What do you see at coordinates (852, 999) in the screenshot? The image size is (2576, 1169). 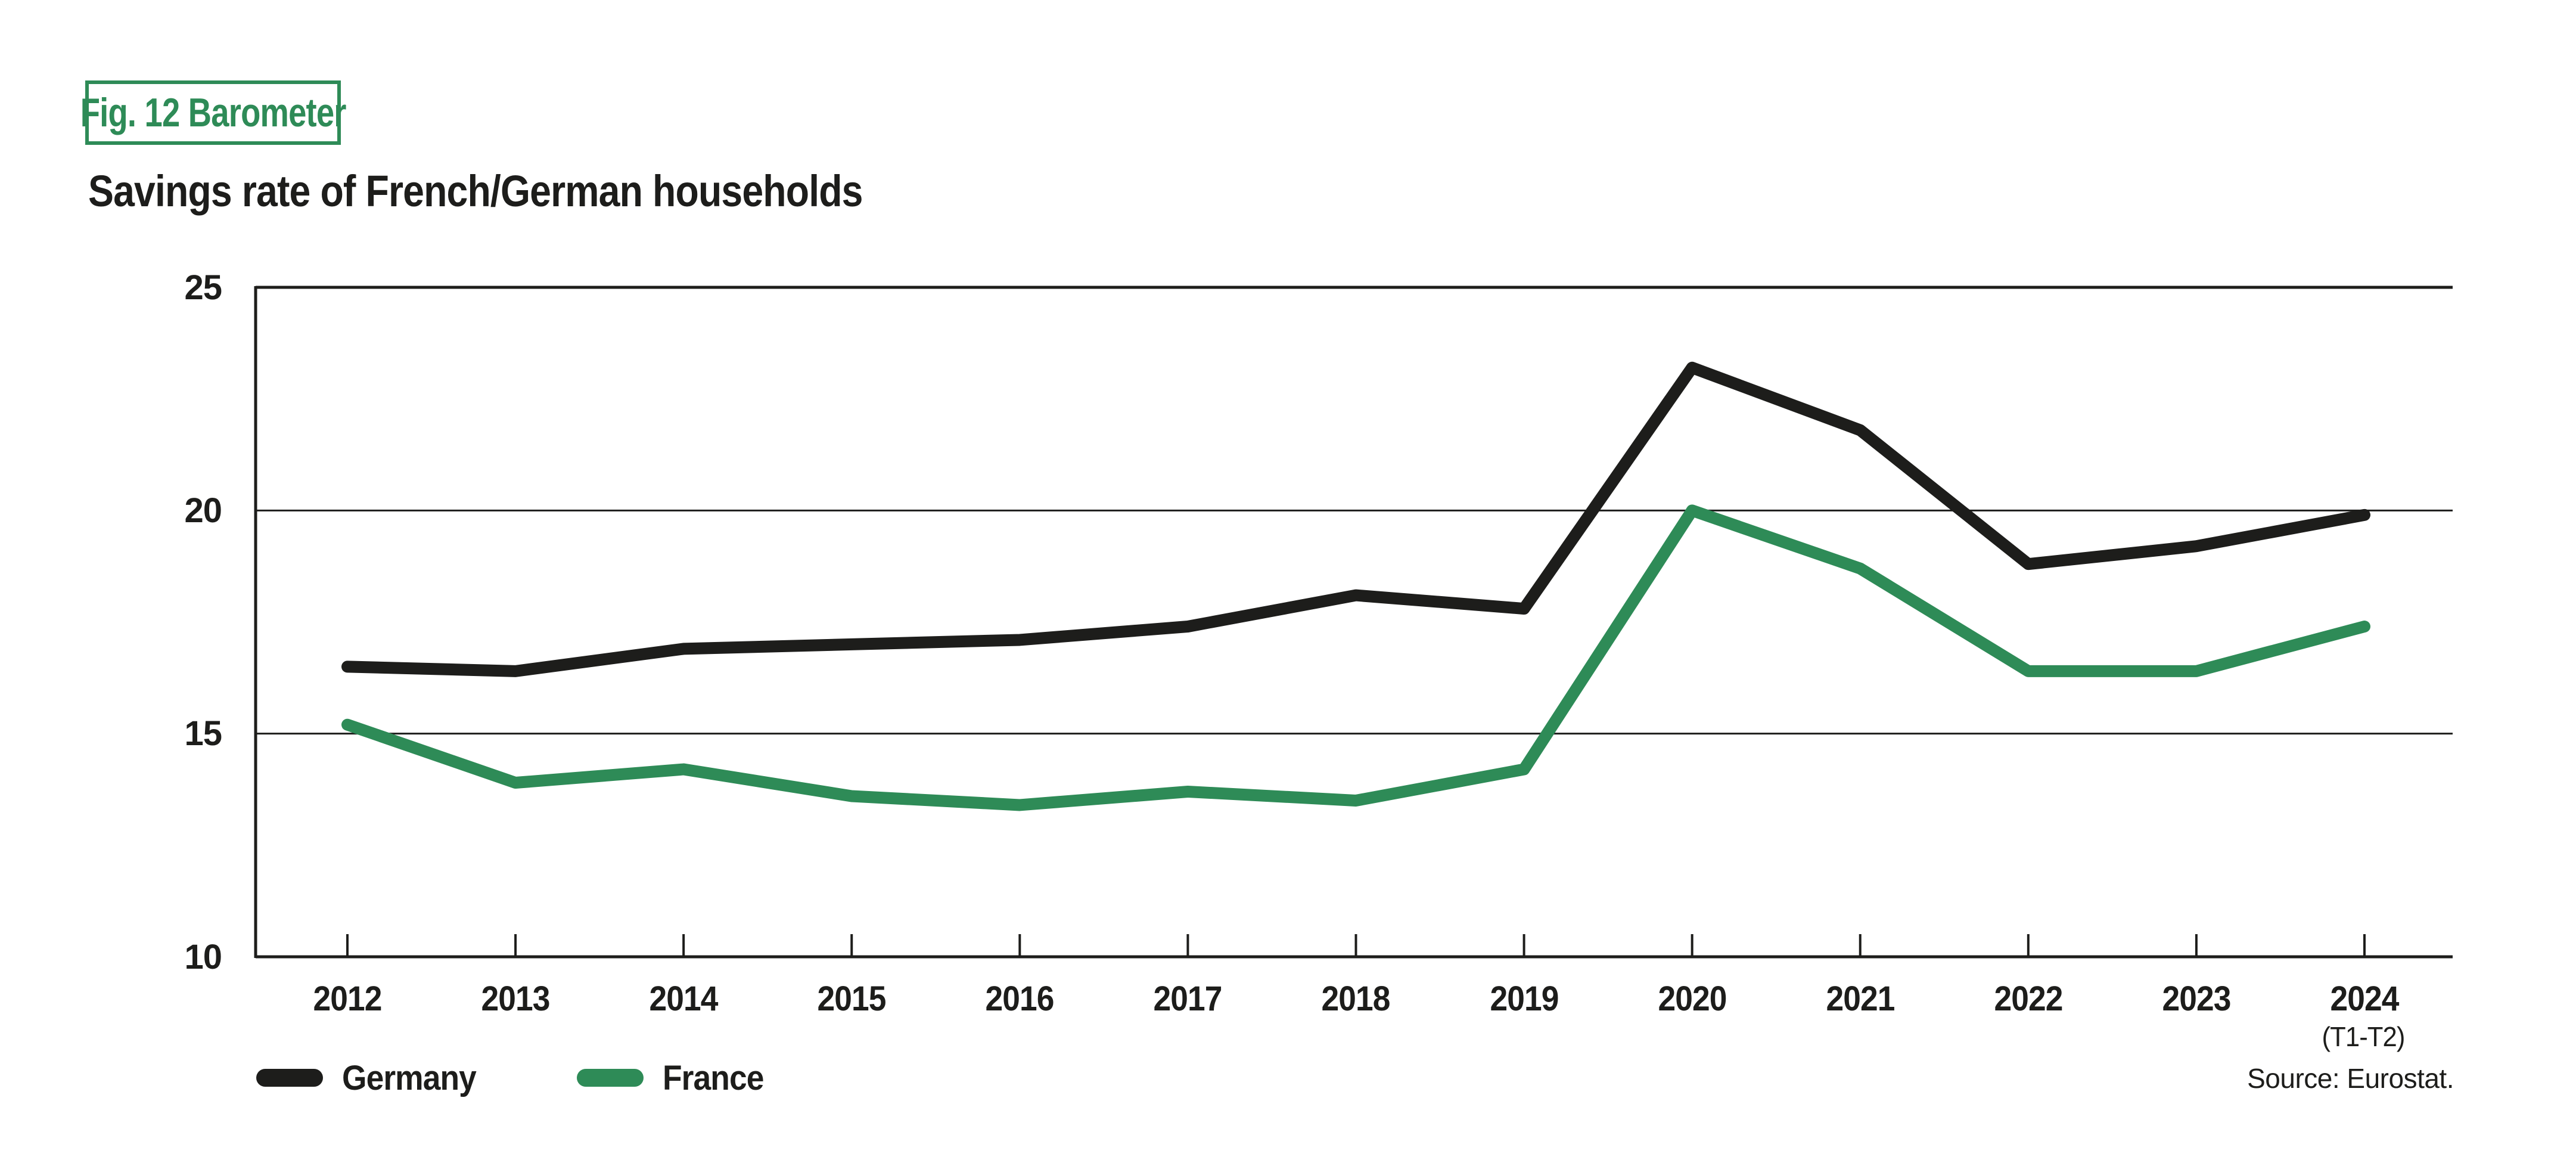 I see `x-tick-label-2015: 2015` at bounding box center [852, 999].